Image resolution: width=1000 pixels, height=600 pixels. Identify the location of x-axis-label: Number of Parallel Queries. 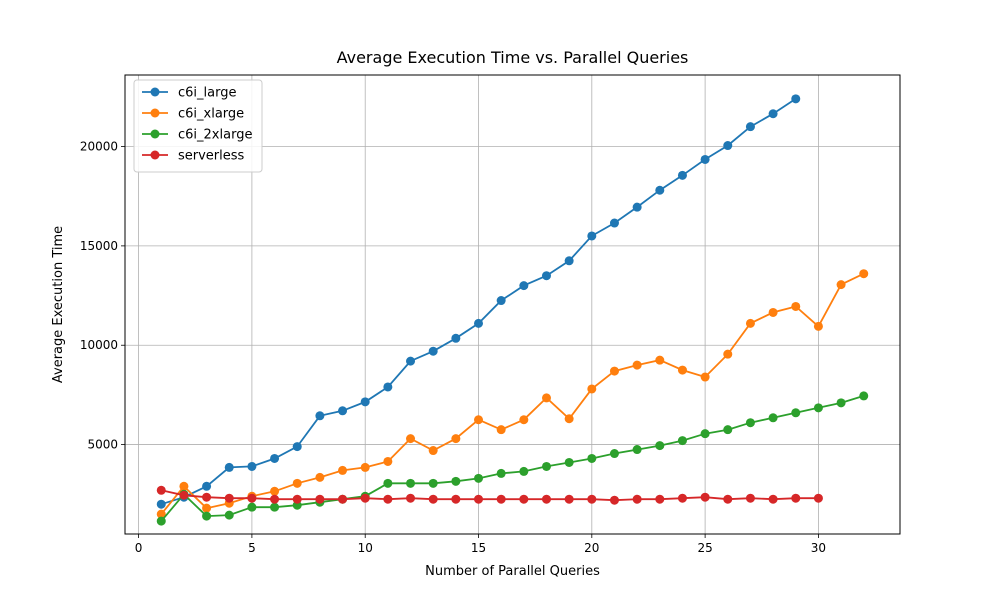
(512, 571).